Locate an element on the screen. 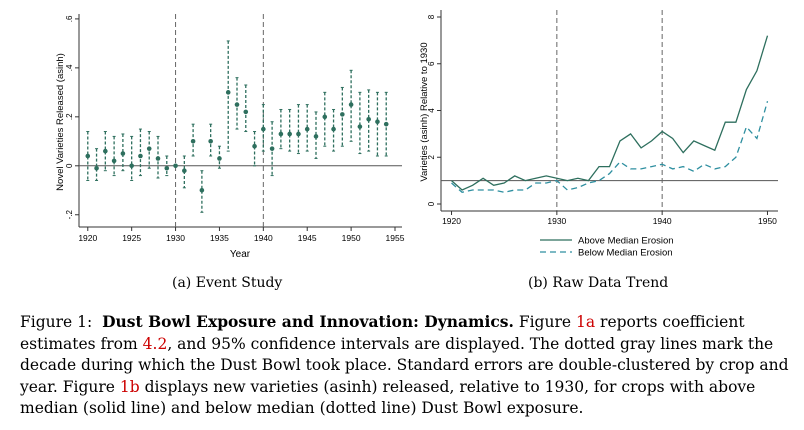 This screenshot has height=430, width=804. series-line-below-median is located at coordinates (610, 147).